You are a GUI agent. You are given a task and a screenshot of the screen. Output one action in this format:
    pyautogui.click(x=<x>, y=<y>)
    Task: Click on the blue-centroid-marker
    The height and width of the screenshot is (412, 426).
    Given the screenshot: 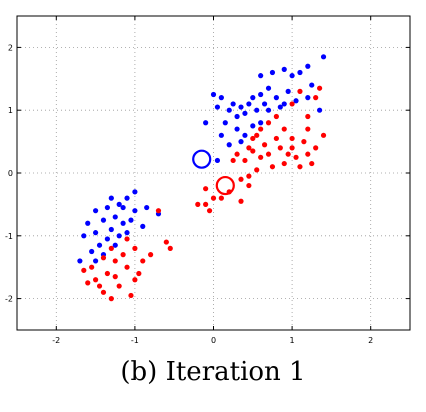 What is the action you would take?
    pyautogui.click(x=202, y=159)
    